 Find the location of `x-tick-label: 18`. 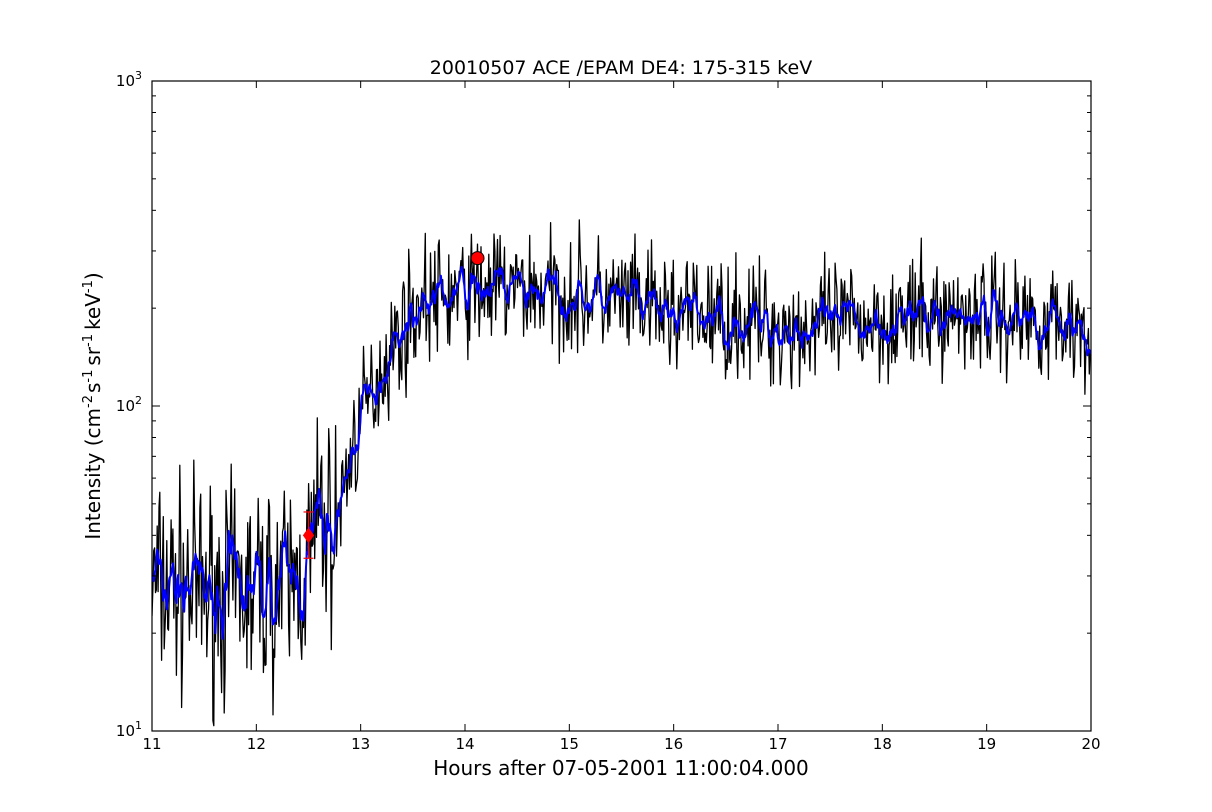

x-tick-label: 18 is located at coordinates (882, 744).